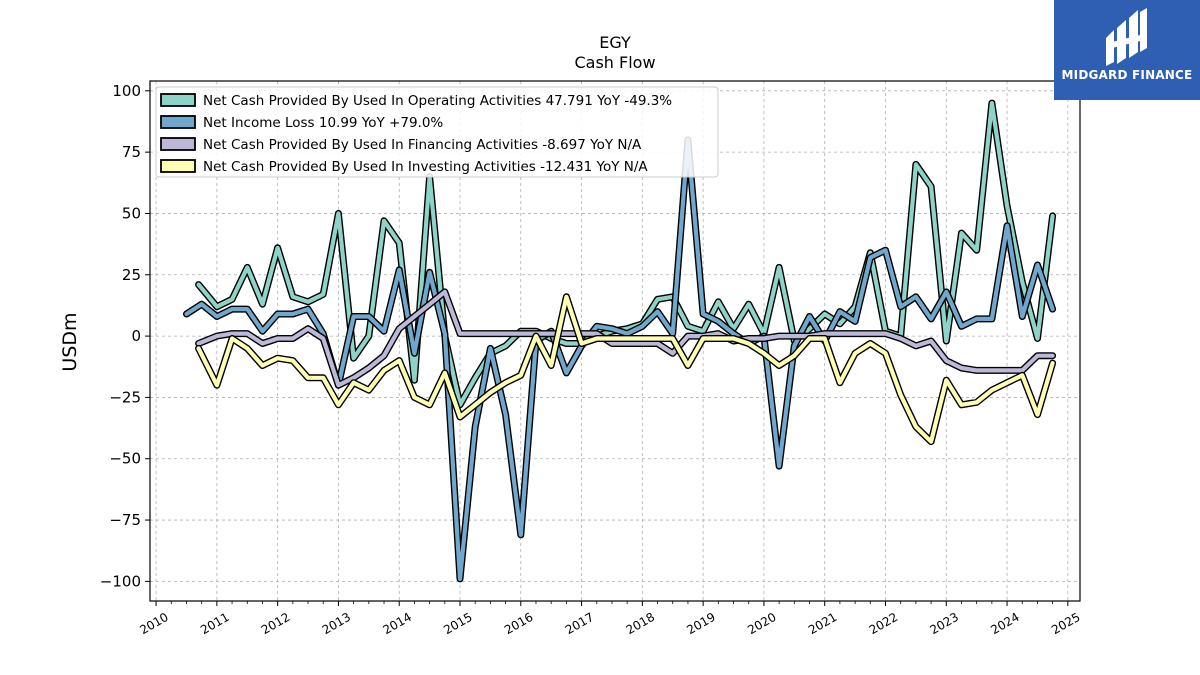 Image resolution: width=1200 pixels, height=675 pixels. What do you see at coordinates (131, 213) in the screenshot?
I see `y-tick-label: 50` at bounding box center [131, 213].